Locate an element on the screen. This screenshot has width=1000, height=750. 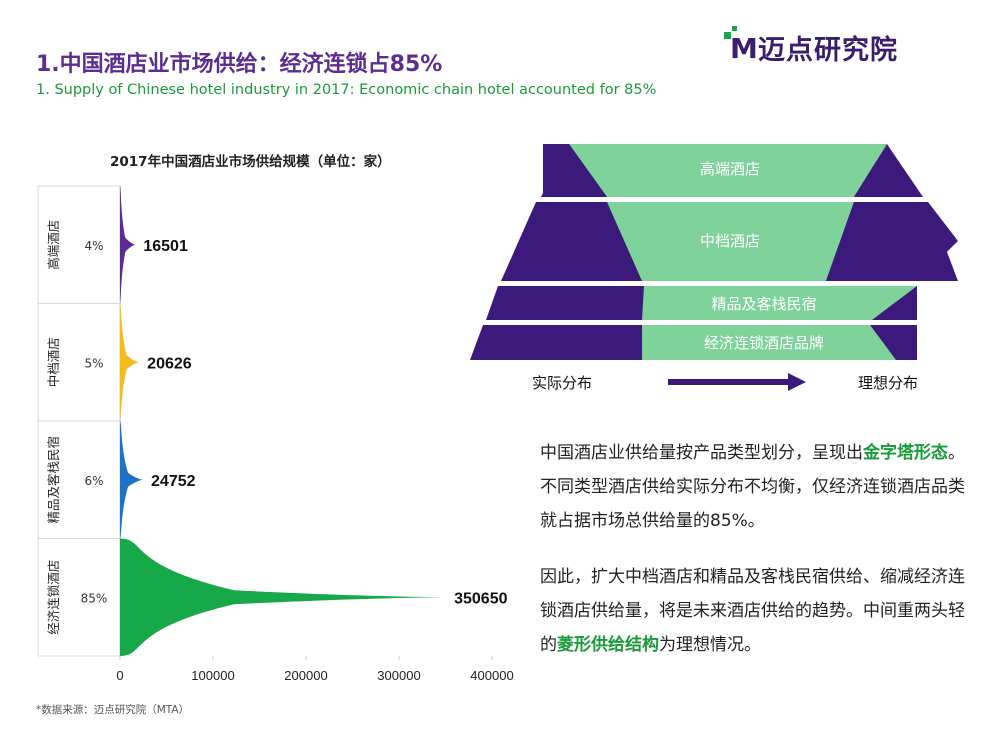
page-title: 1.中国酒店业市场供给：经济连锁占85% is located at coordinates (239, 64).